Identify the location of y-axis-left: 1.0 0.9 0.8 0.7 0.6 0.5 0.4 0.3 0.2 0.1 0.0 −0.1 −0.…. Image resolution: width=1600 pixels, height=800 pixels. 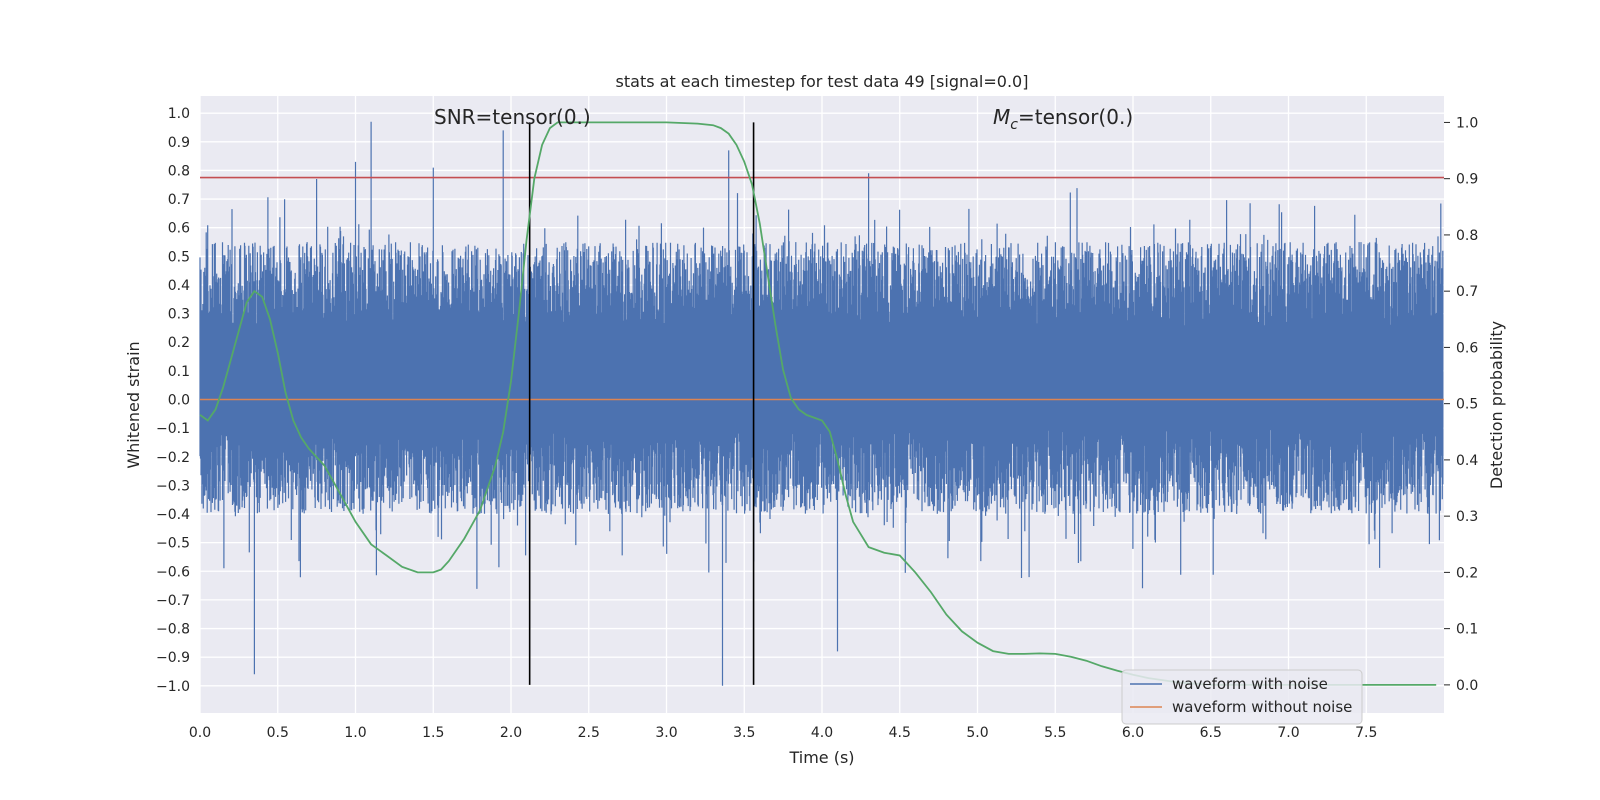
(173, 400).